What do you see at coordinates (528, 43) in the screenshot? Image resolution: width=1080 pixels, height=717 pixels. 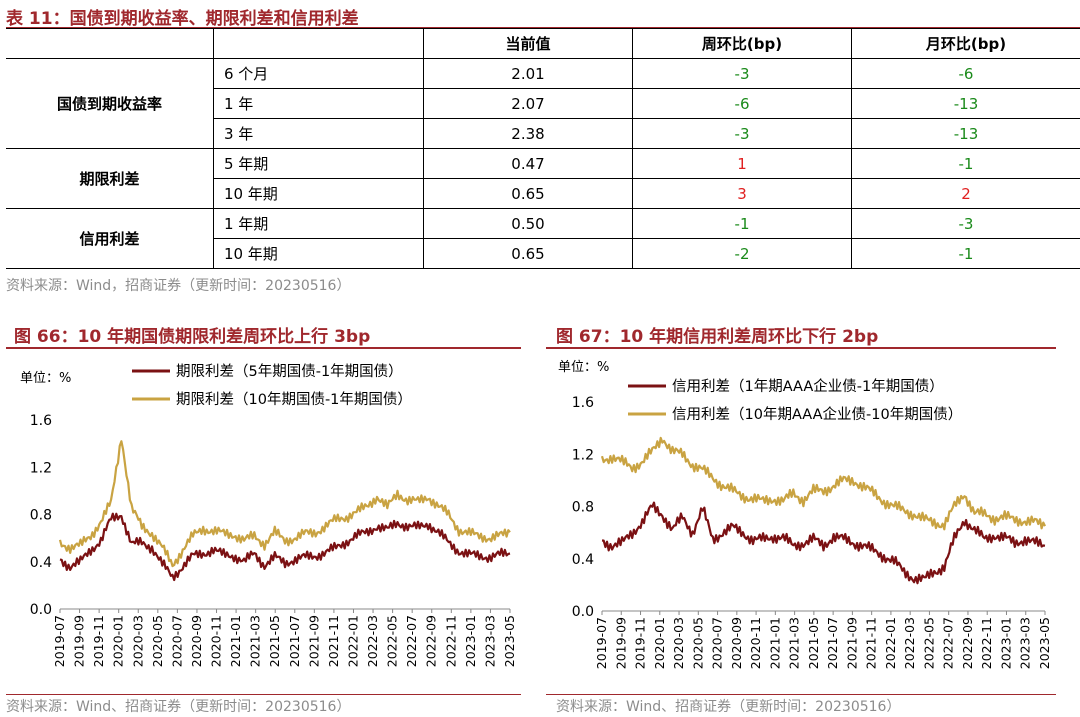 I see `table-header-cell: 当前值` at bounding box center [528, 43].